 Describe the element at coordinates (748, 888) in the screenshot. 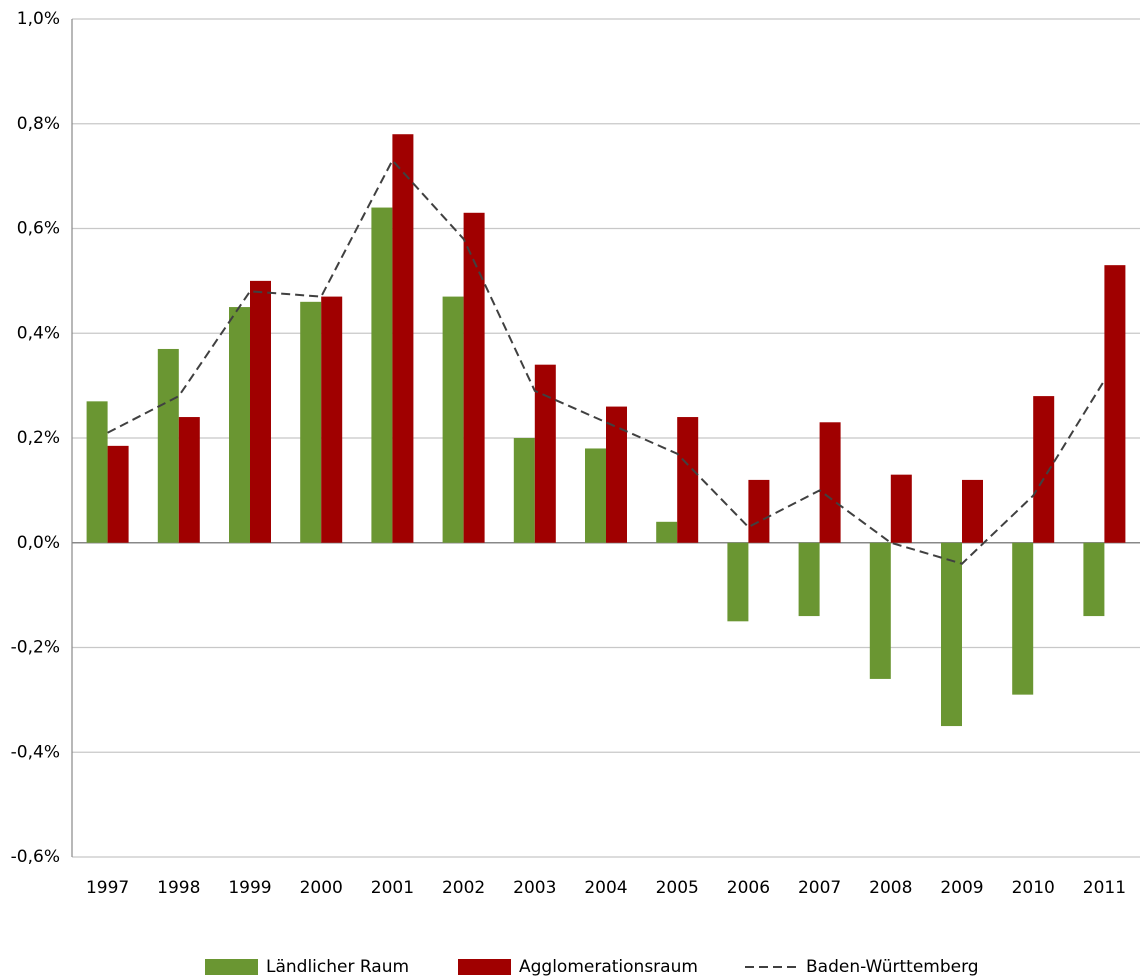

I see `x-tick-label: 2006` at that location.